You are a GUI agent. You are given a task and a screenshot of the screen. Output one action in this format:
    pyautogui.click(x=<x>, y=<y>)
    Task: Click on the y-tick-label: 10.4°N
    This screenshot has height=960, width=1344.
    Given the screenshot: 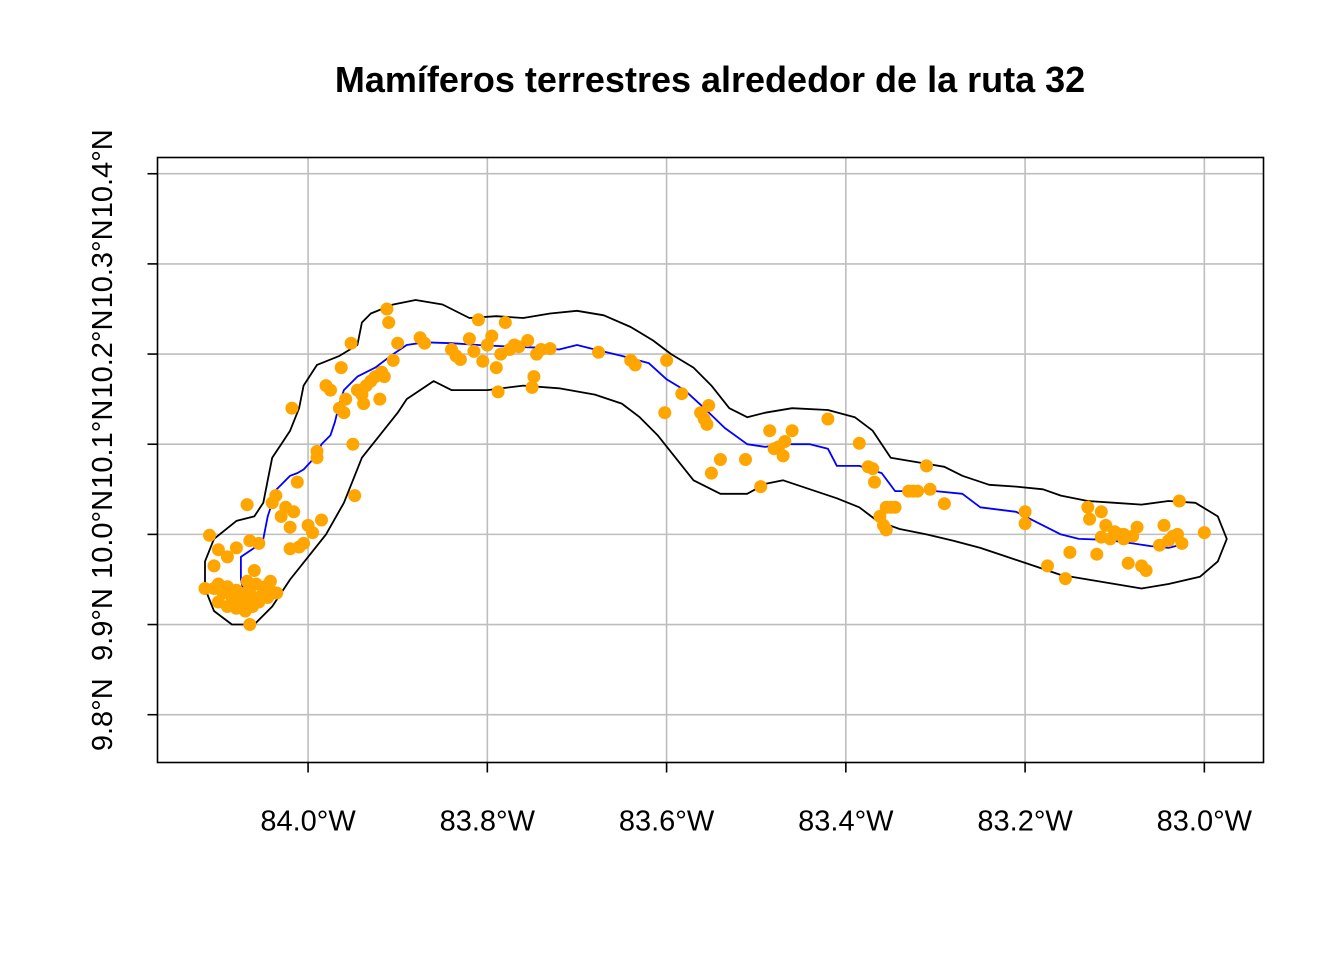 What is the action you would take?
    pyautogui.click(x=103, y=173)
    